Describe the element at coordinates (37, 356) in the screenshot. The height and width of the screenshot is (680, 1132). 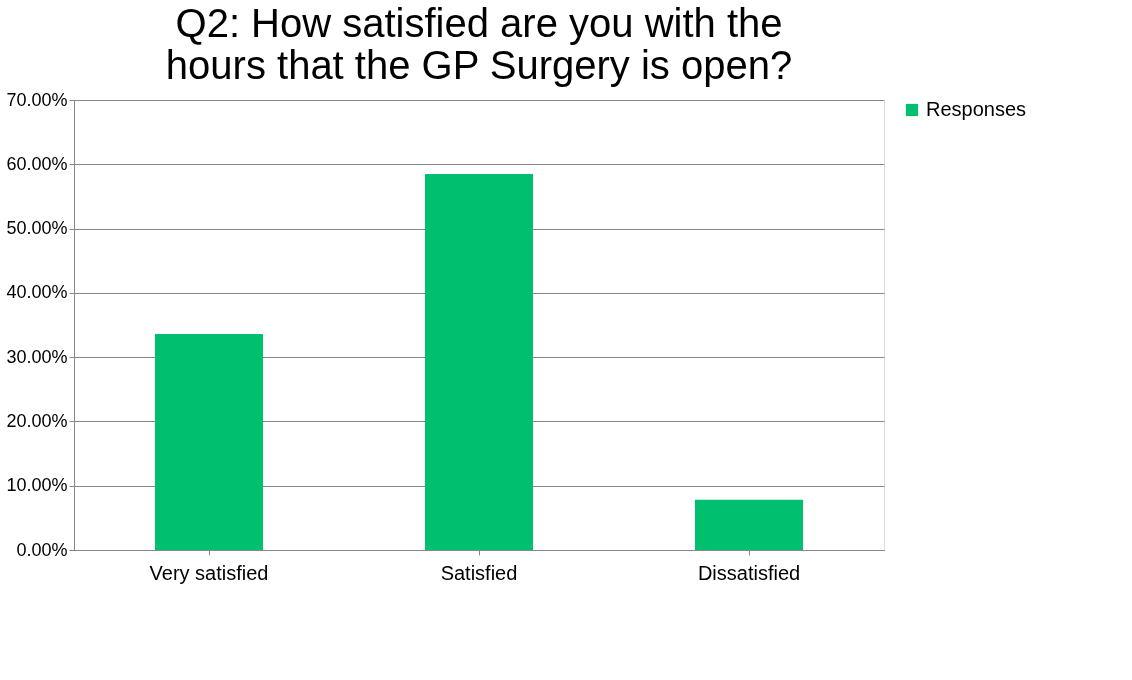
I see `y-tick-label: 30.00%` at that location.